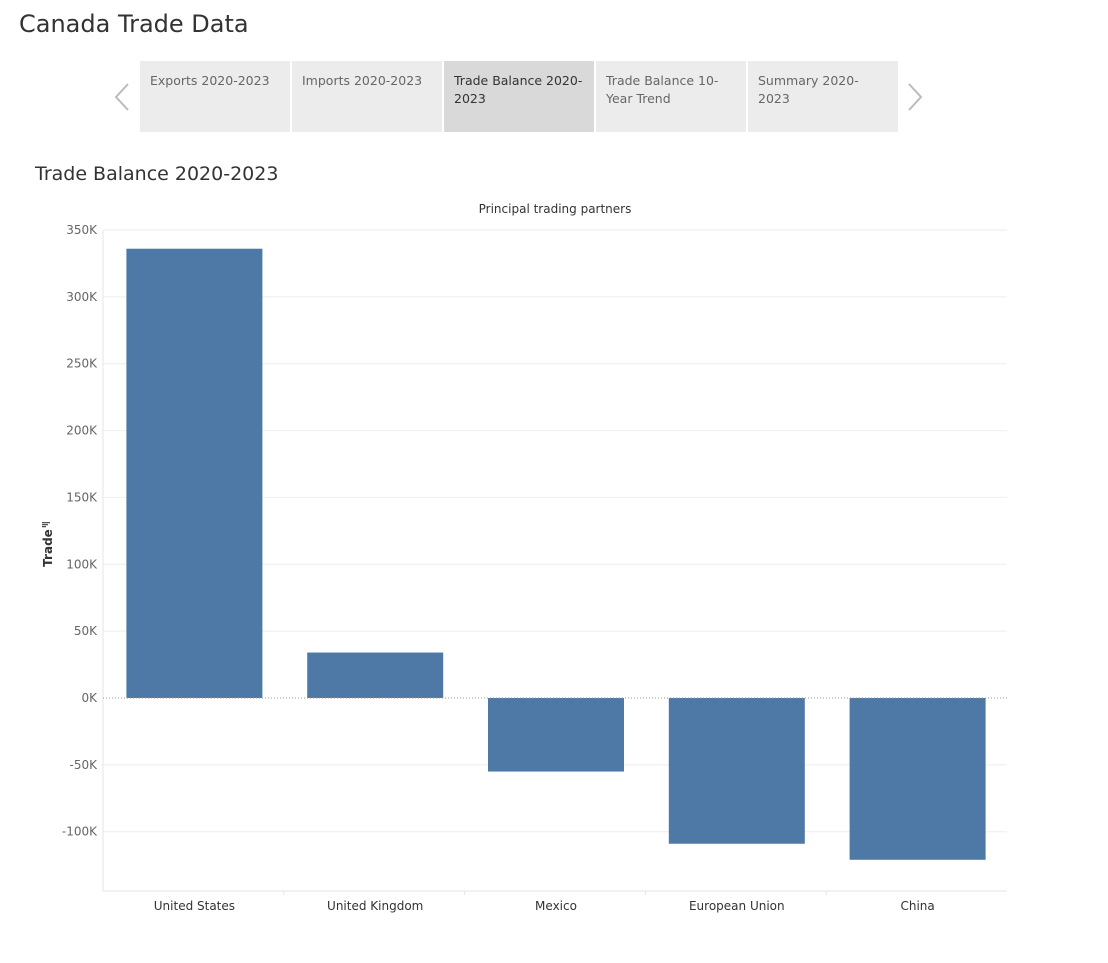  I want to click on y-tick-label: 200K, so click(82, 431).